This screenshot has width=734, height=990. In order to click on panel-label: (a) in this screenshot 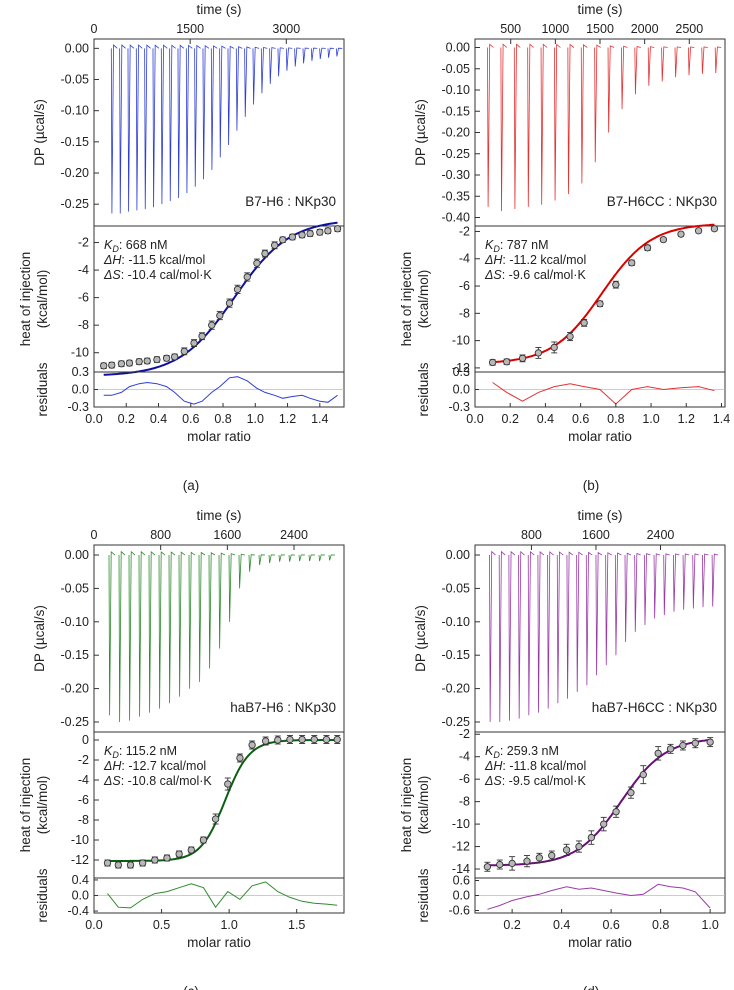, I will do `click(191, 485)`.